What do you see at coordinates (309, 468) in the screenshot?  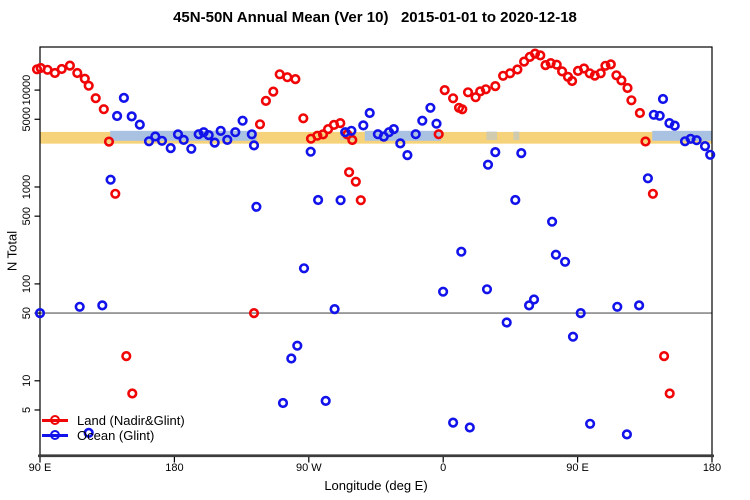 I see `x-tick-label: 90 W` at bounding box center [309, 468].